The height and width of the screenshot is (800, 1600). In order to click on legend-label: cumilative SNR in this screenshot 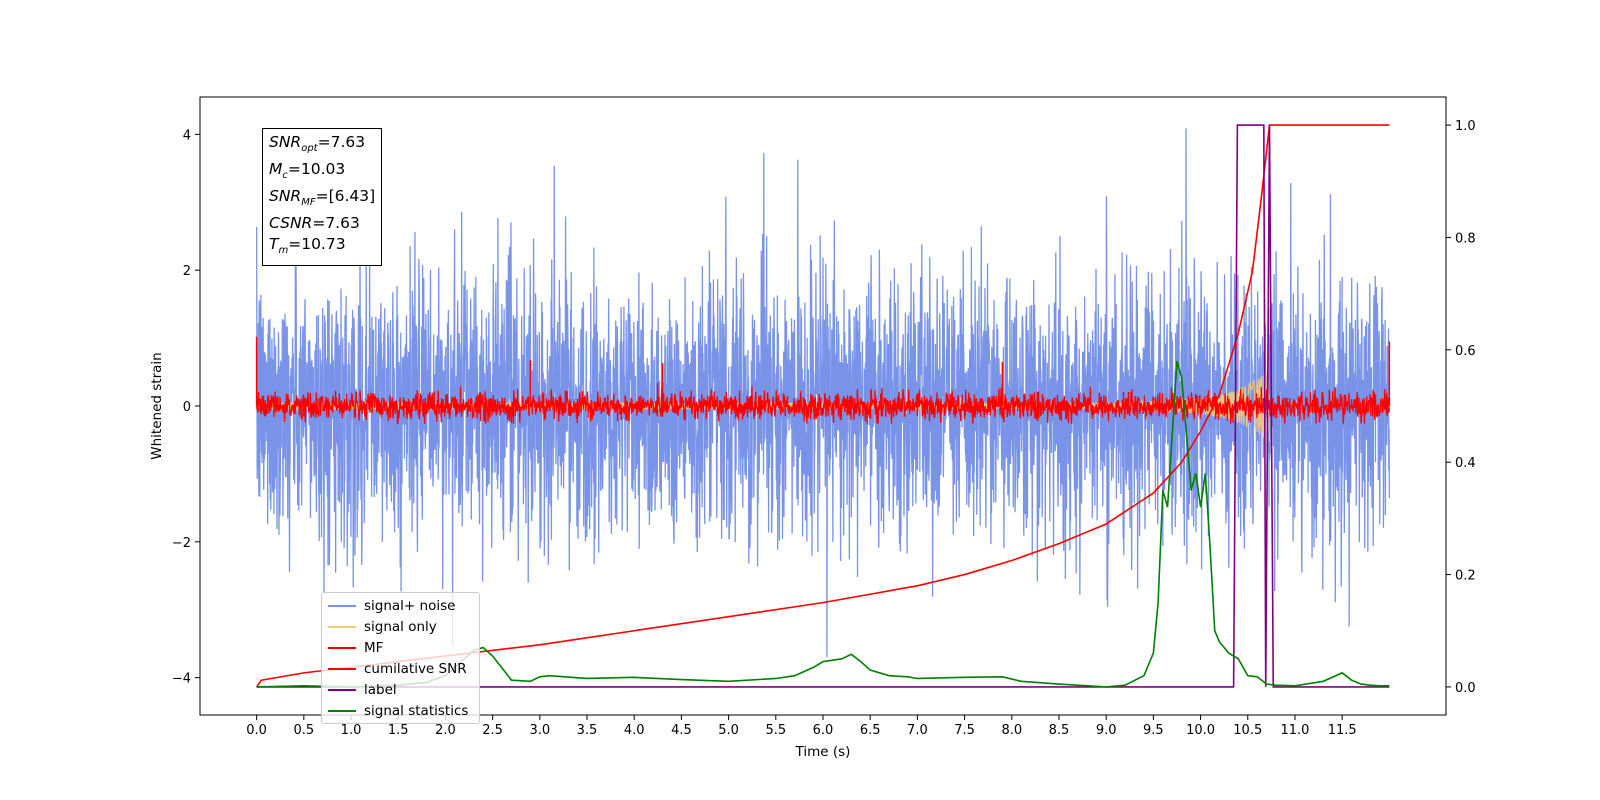, I will do `click(415, 668)`.